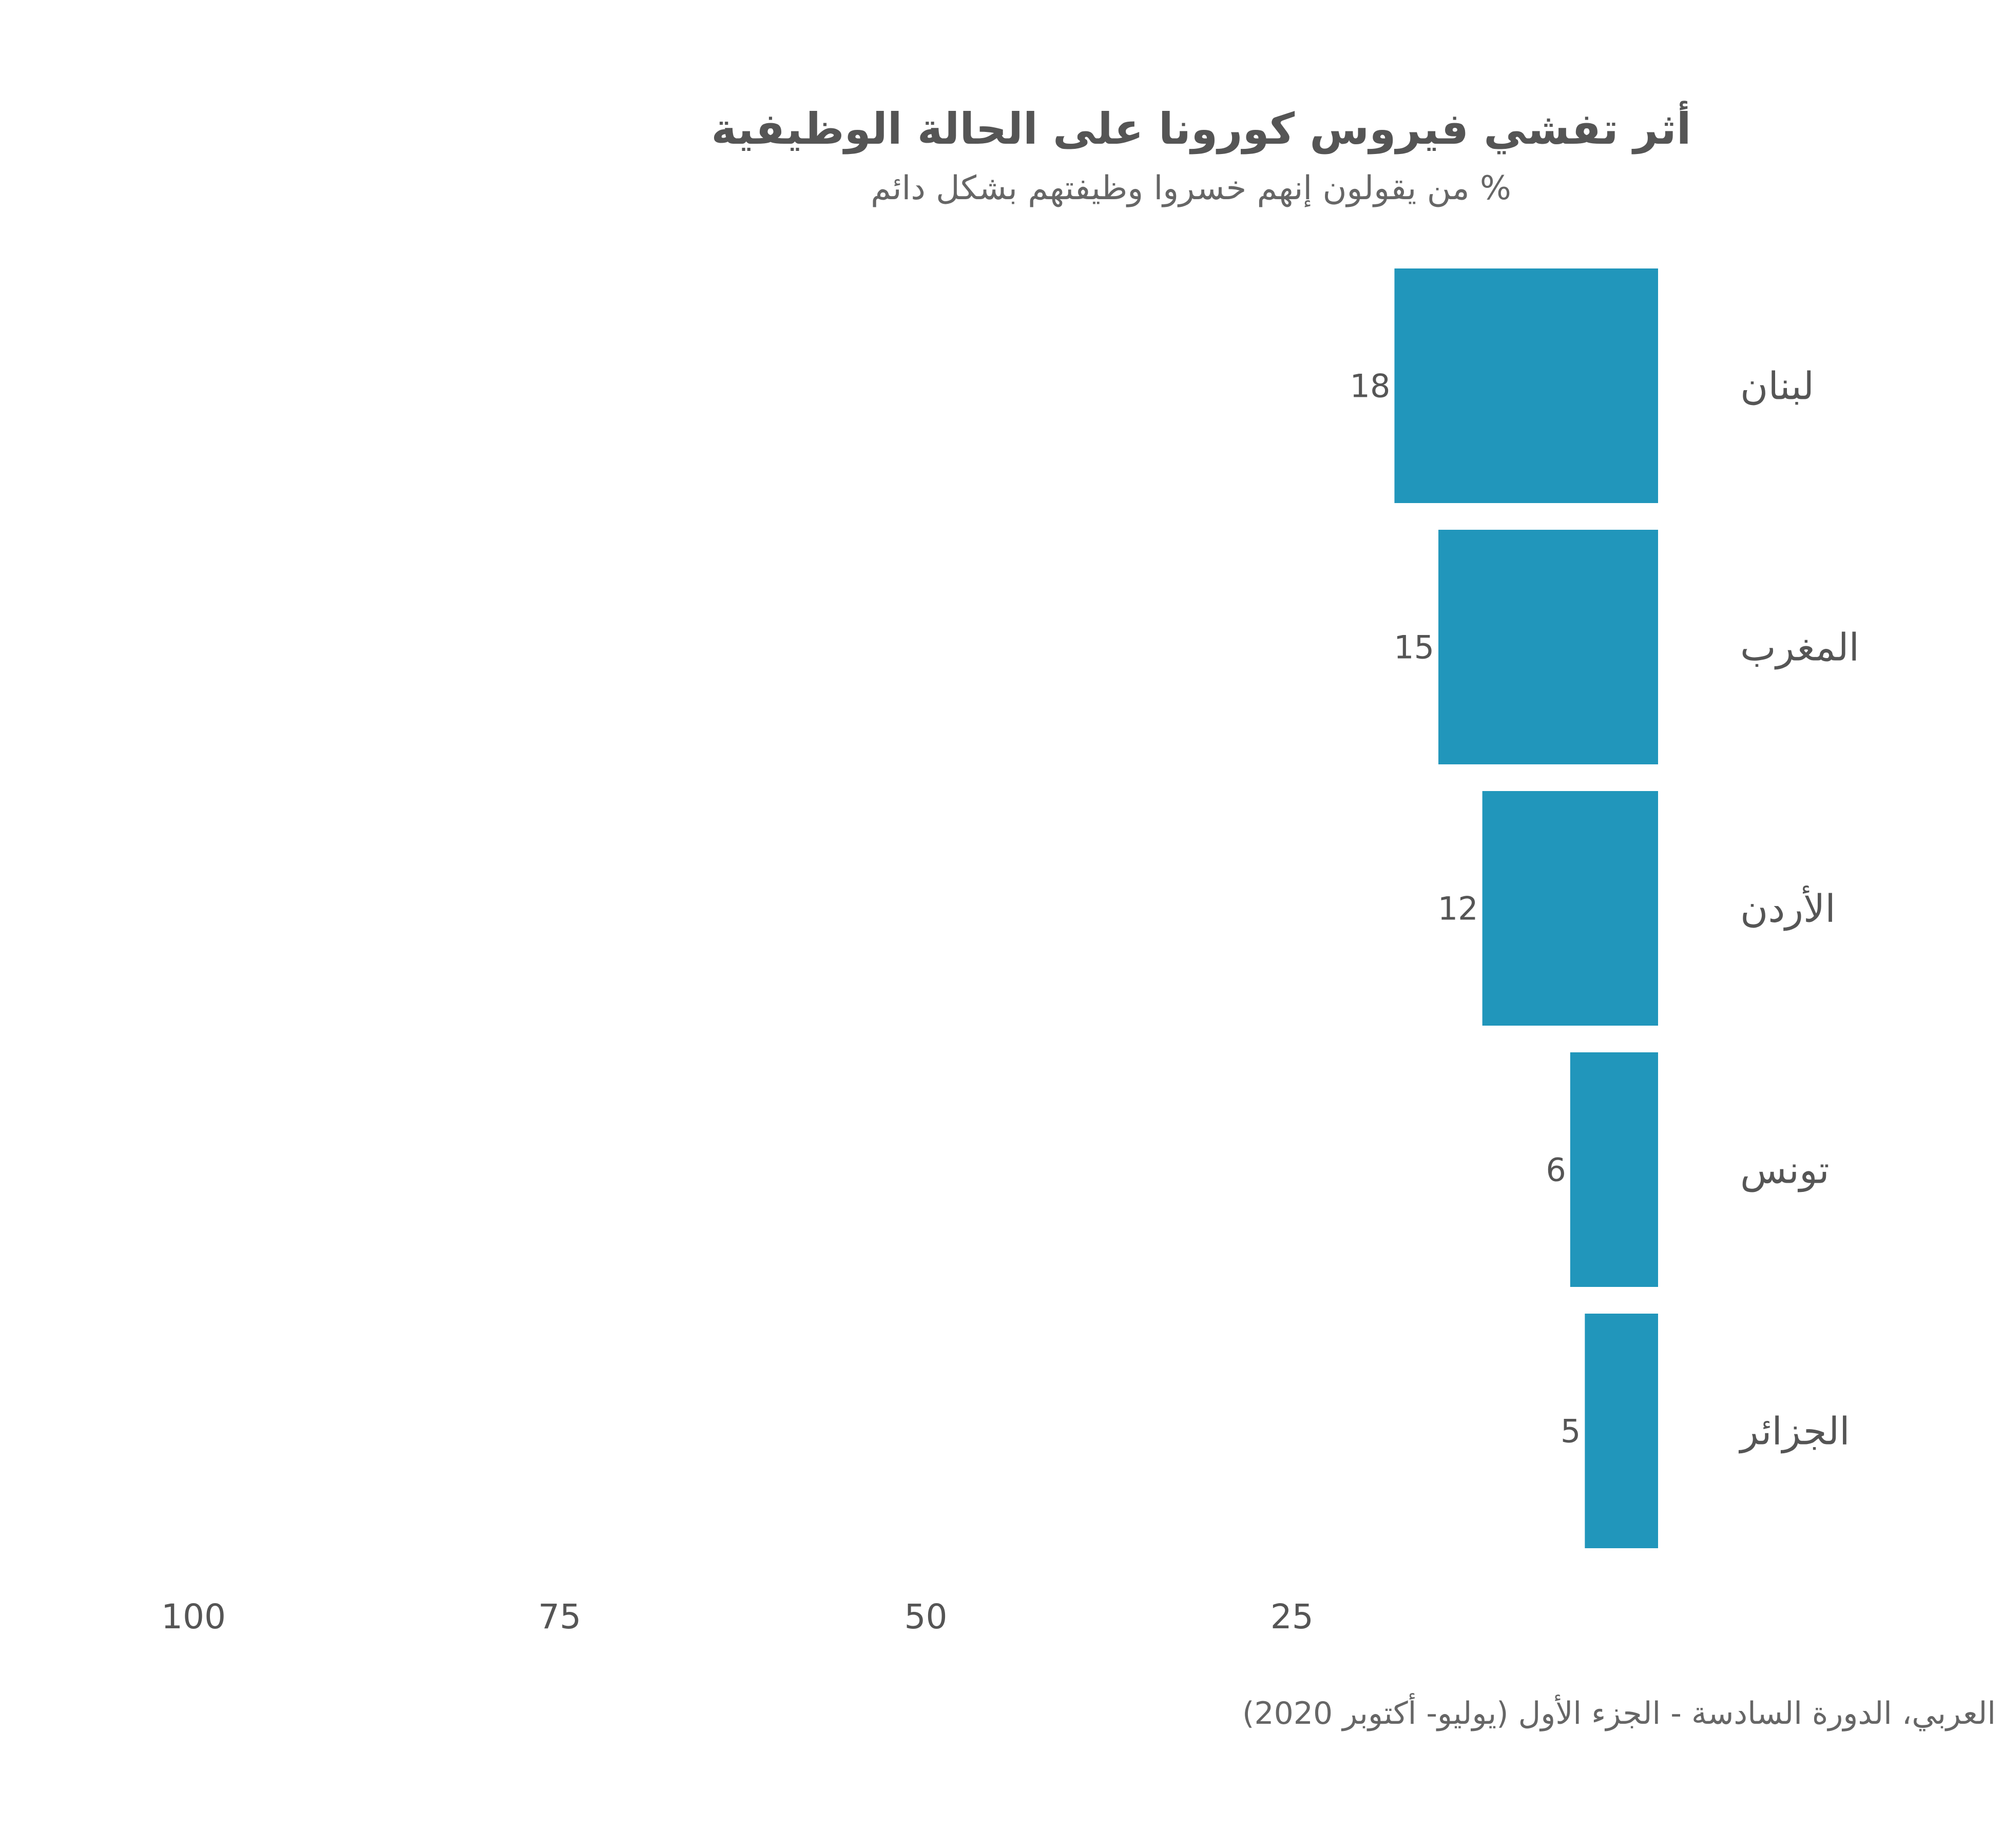 This screenshot has height=1848, width=2002. Describe the element at coordinates (1794, 1432) in the screenshot. I see `category-label-4: الجزائر` at that location.